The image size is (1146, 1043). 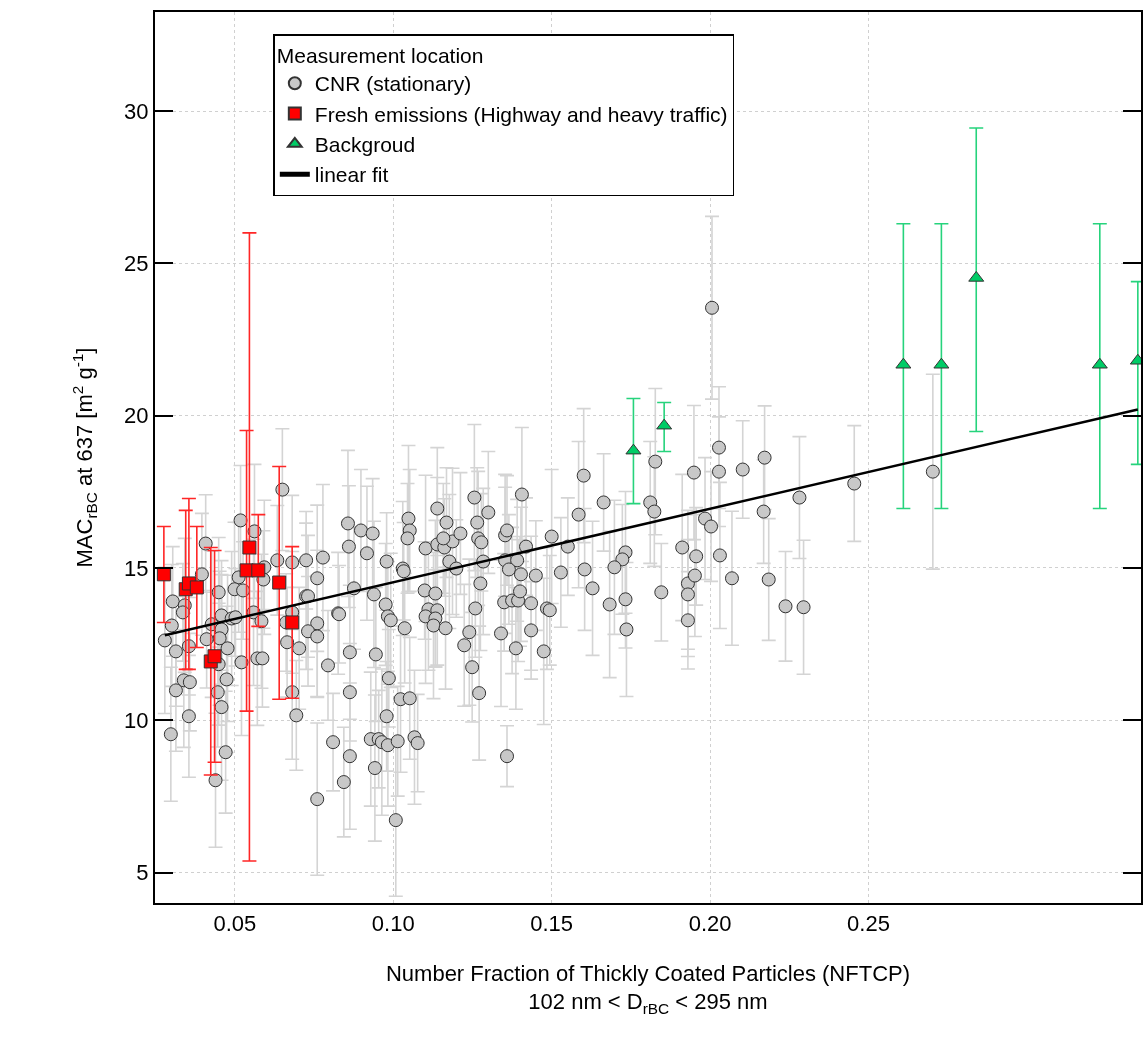 I want to click on legend-label: Fresh emissions (Highway and heavy traffic), so click(x=521, y=114).